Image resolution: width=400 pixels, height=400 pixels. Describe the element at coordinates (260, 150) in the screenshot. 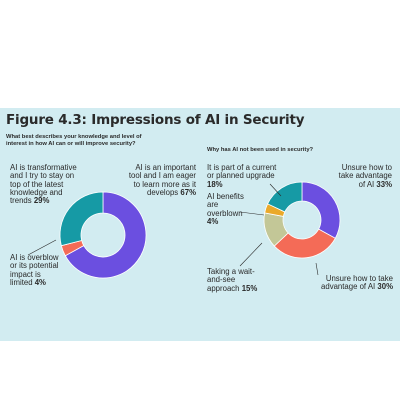

I see `chart-2-question: Why has AI not been used in security?` at that location.